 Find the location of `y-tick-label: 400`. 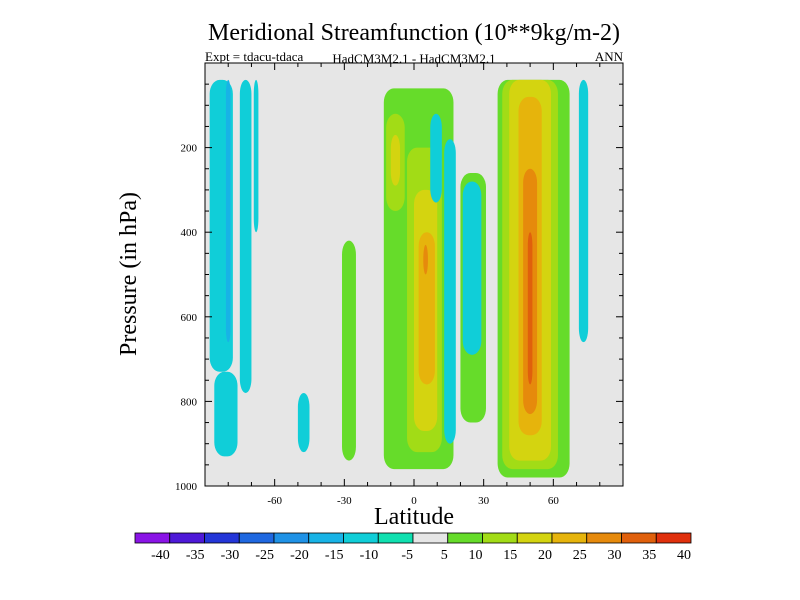

y-tick-label: 400 is located at coordinates (189, 233).